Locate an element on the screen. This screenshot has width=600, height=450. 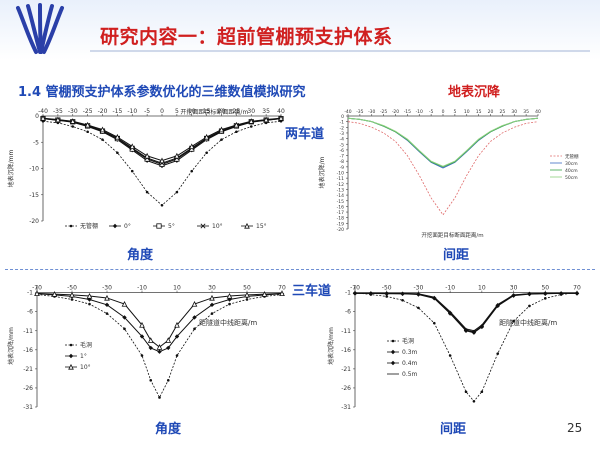
spacing-label-top: 间距 is located at coordinates (456, 255).